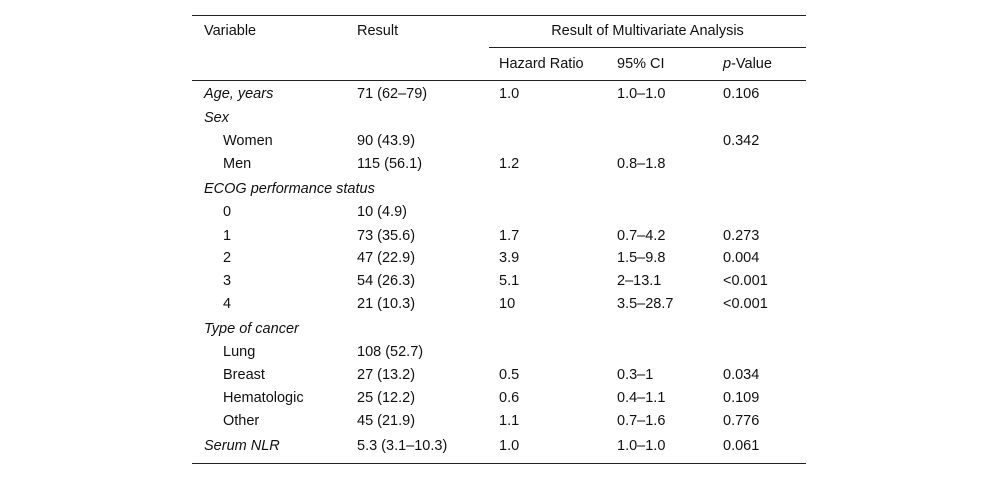 This screenshot has height=479, width=1000. I want to click on bottom-rule, so click(499, 463).